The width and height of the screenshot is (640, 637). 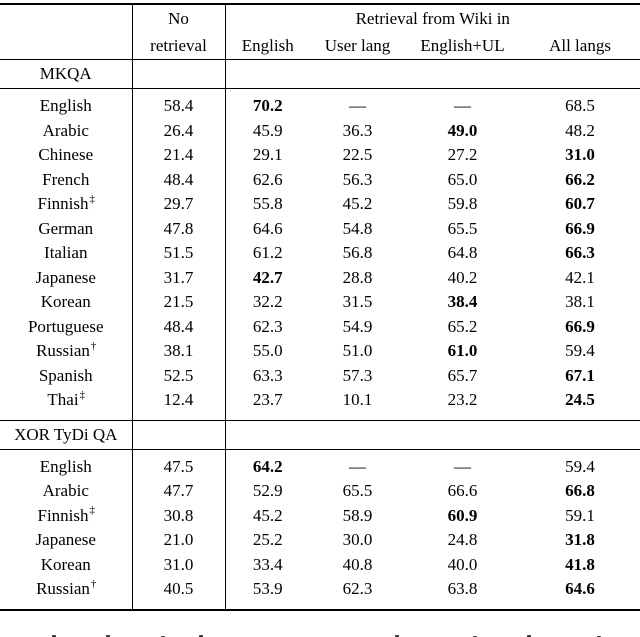 What do you see at coordinates (66, 399) in the screenshot?
I see `language-label: Thai‡` at bounding box center [66, 399].